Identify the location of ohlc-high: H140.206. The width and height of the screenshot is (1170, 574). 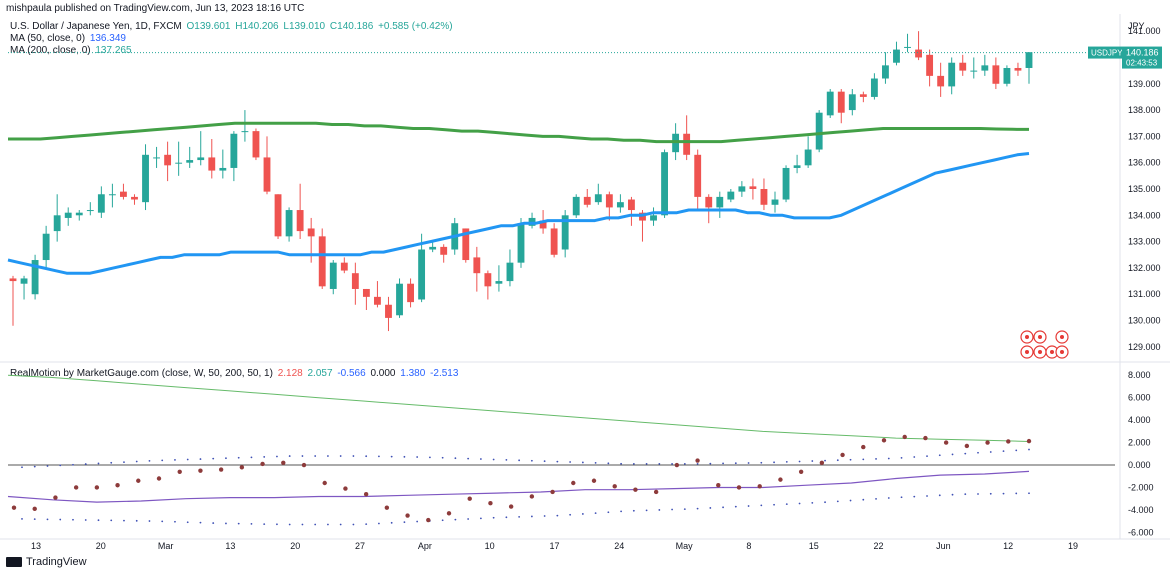
(257, 26).